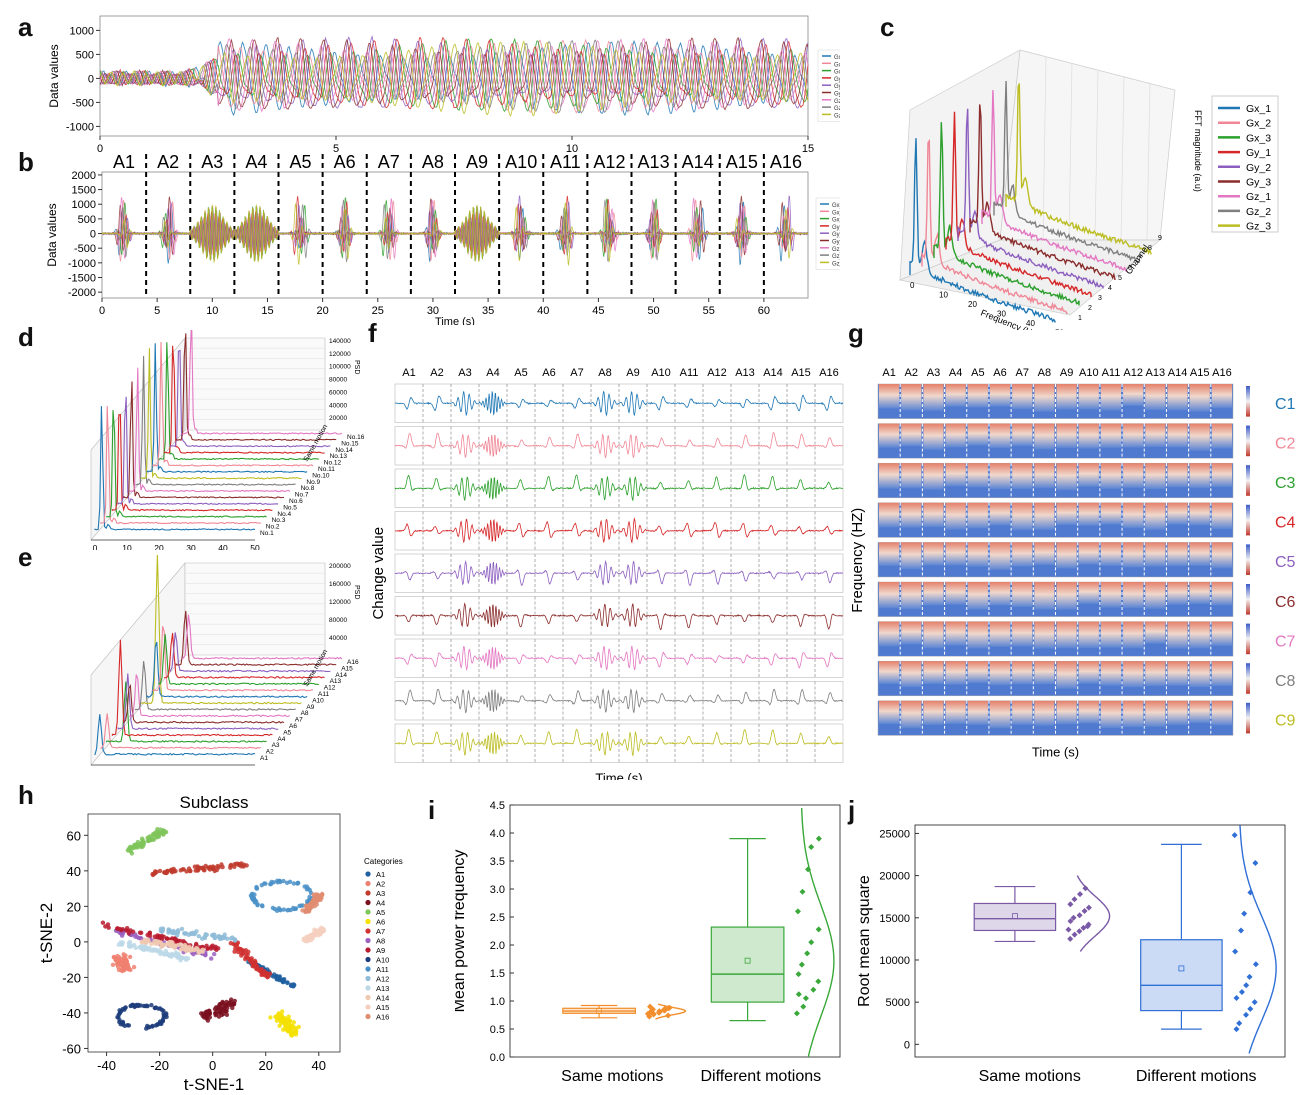  I want to click on j-mean-marker, so click(1181, 968).